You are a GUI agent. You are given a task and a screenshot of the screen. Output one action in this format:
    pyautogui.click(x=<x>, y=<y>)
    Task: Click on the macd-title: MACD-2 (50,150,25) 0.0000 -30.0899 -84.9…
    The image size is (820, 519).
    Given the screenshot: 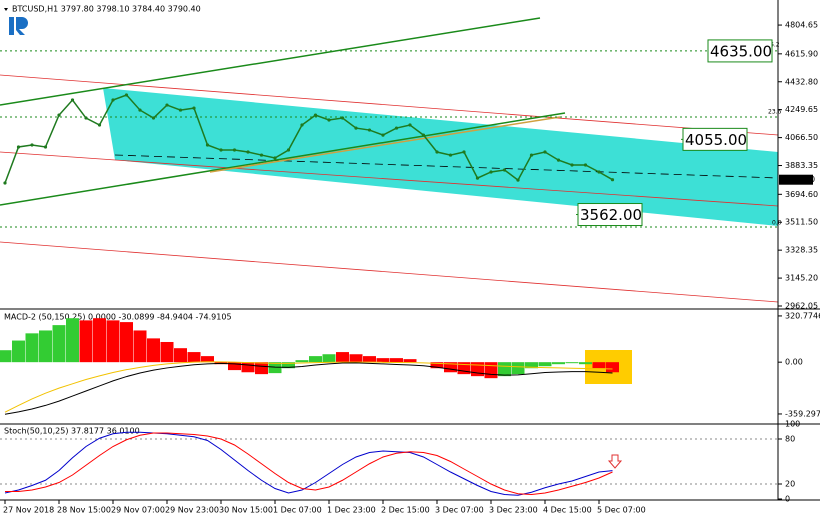 What is the action you would take?
    pyautogui.click(x=118, y=317)
    